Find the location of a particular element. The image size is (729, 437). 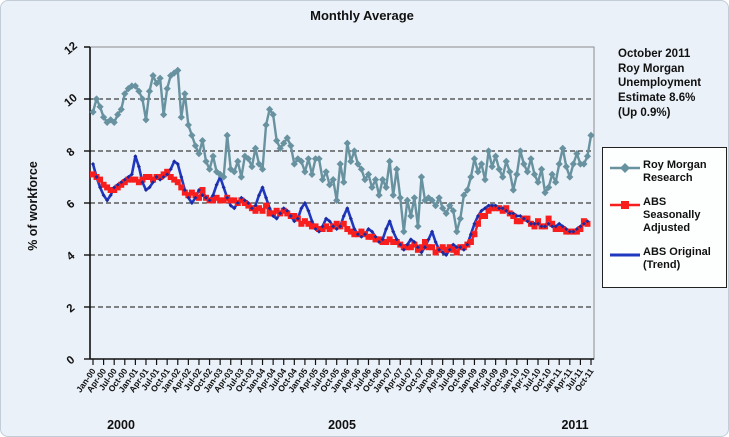

abs-original-trend-line-sample-icon is located at coordinates (625, 255).